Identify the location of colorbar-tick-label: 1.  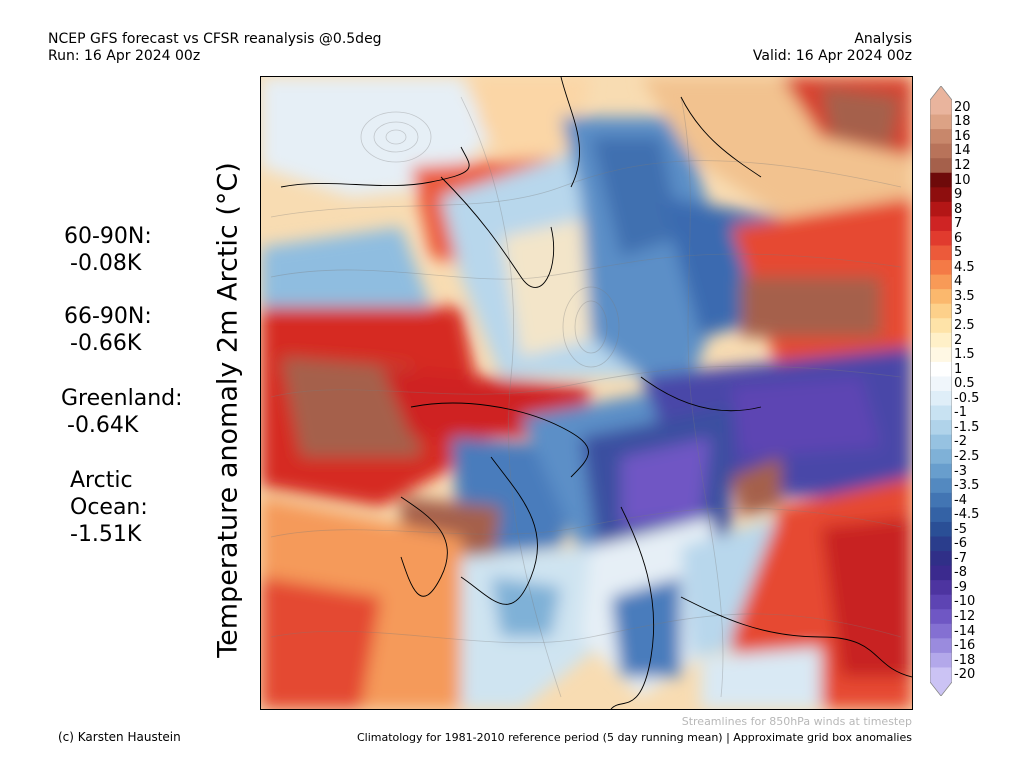
(958, 369).